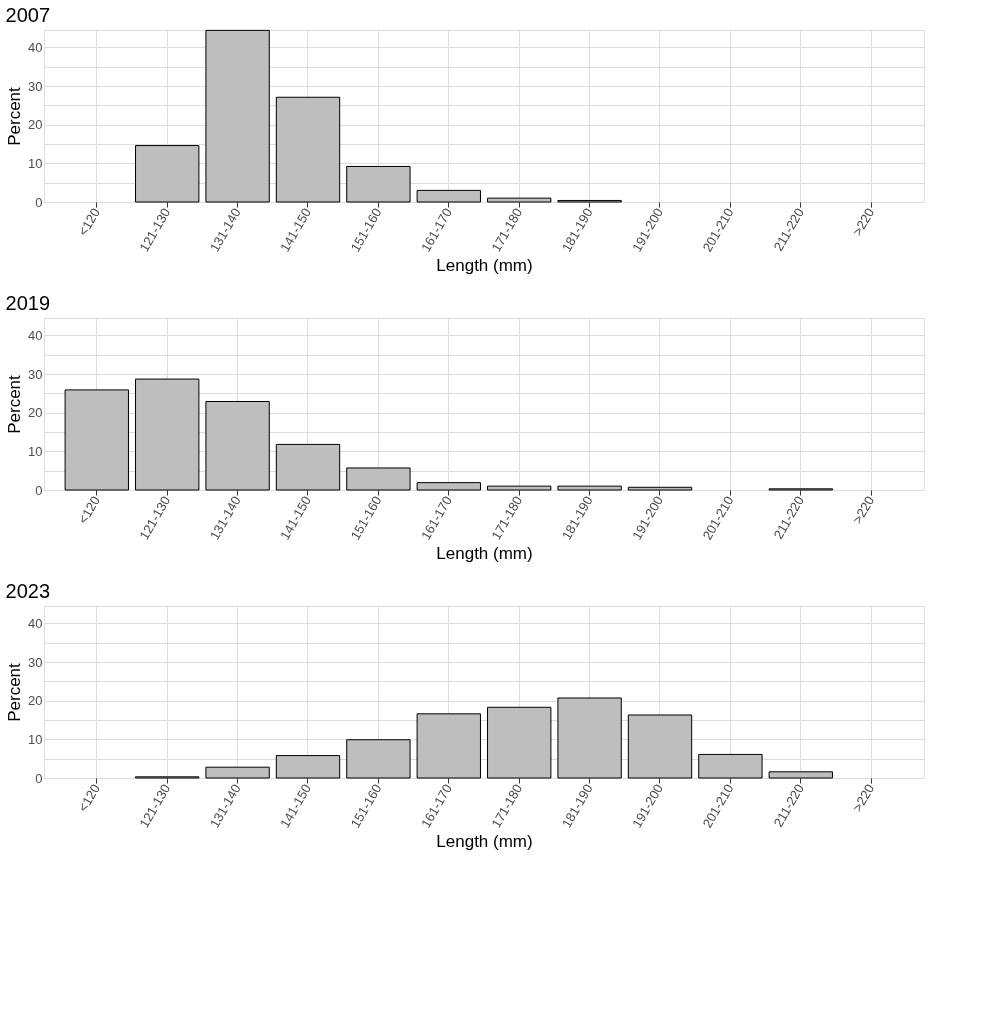 The image size is (994, 1025). I want to click on chart-title: 2023, so click(28, 591).